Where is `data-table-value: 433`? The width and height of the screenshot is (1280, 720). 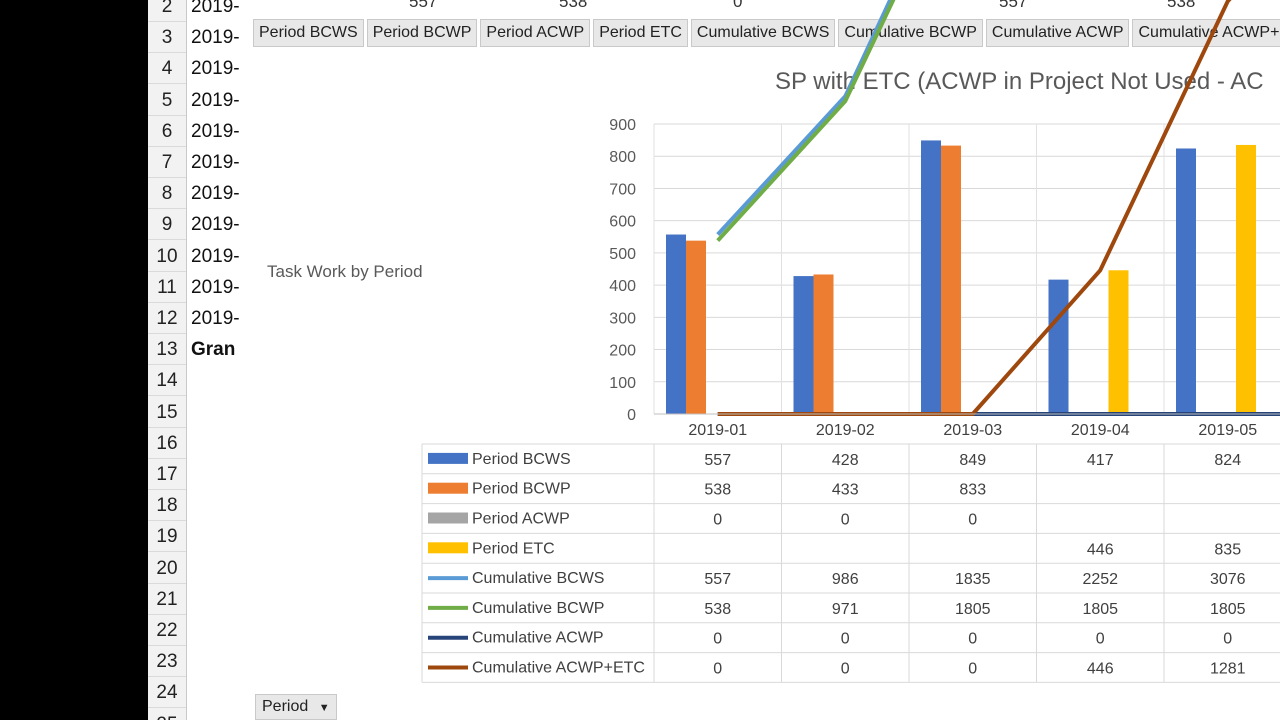
data-table-value: 433 is located at coordinates (845, 490).